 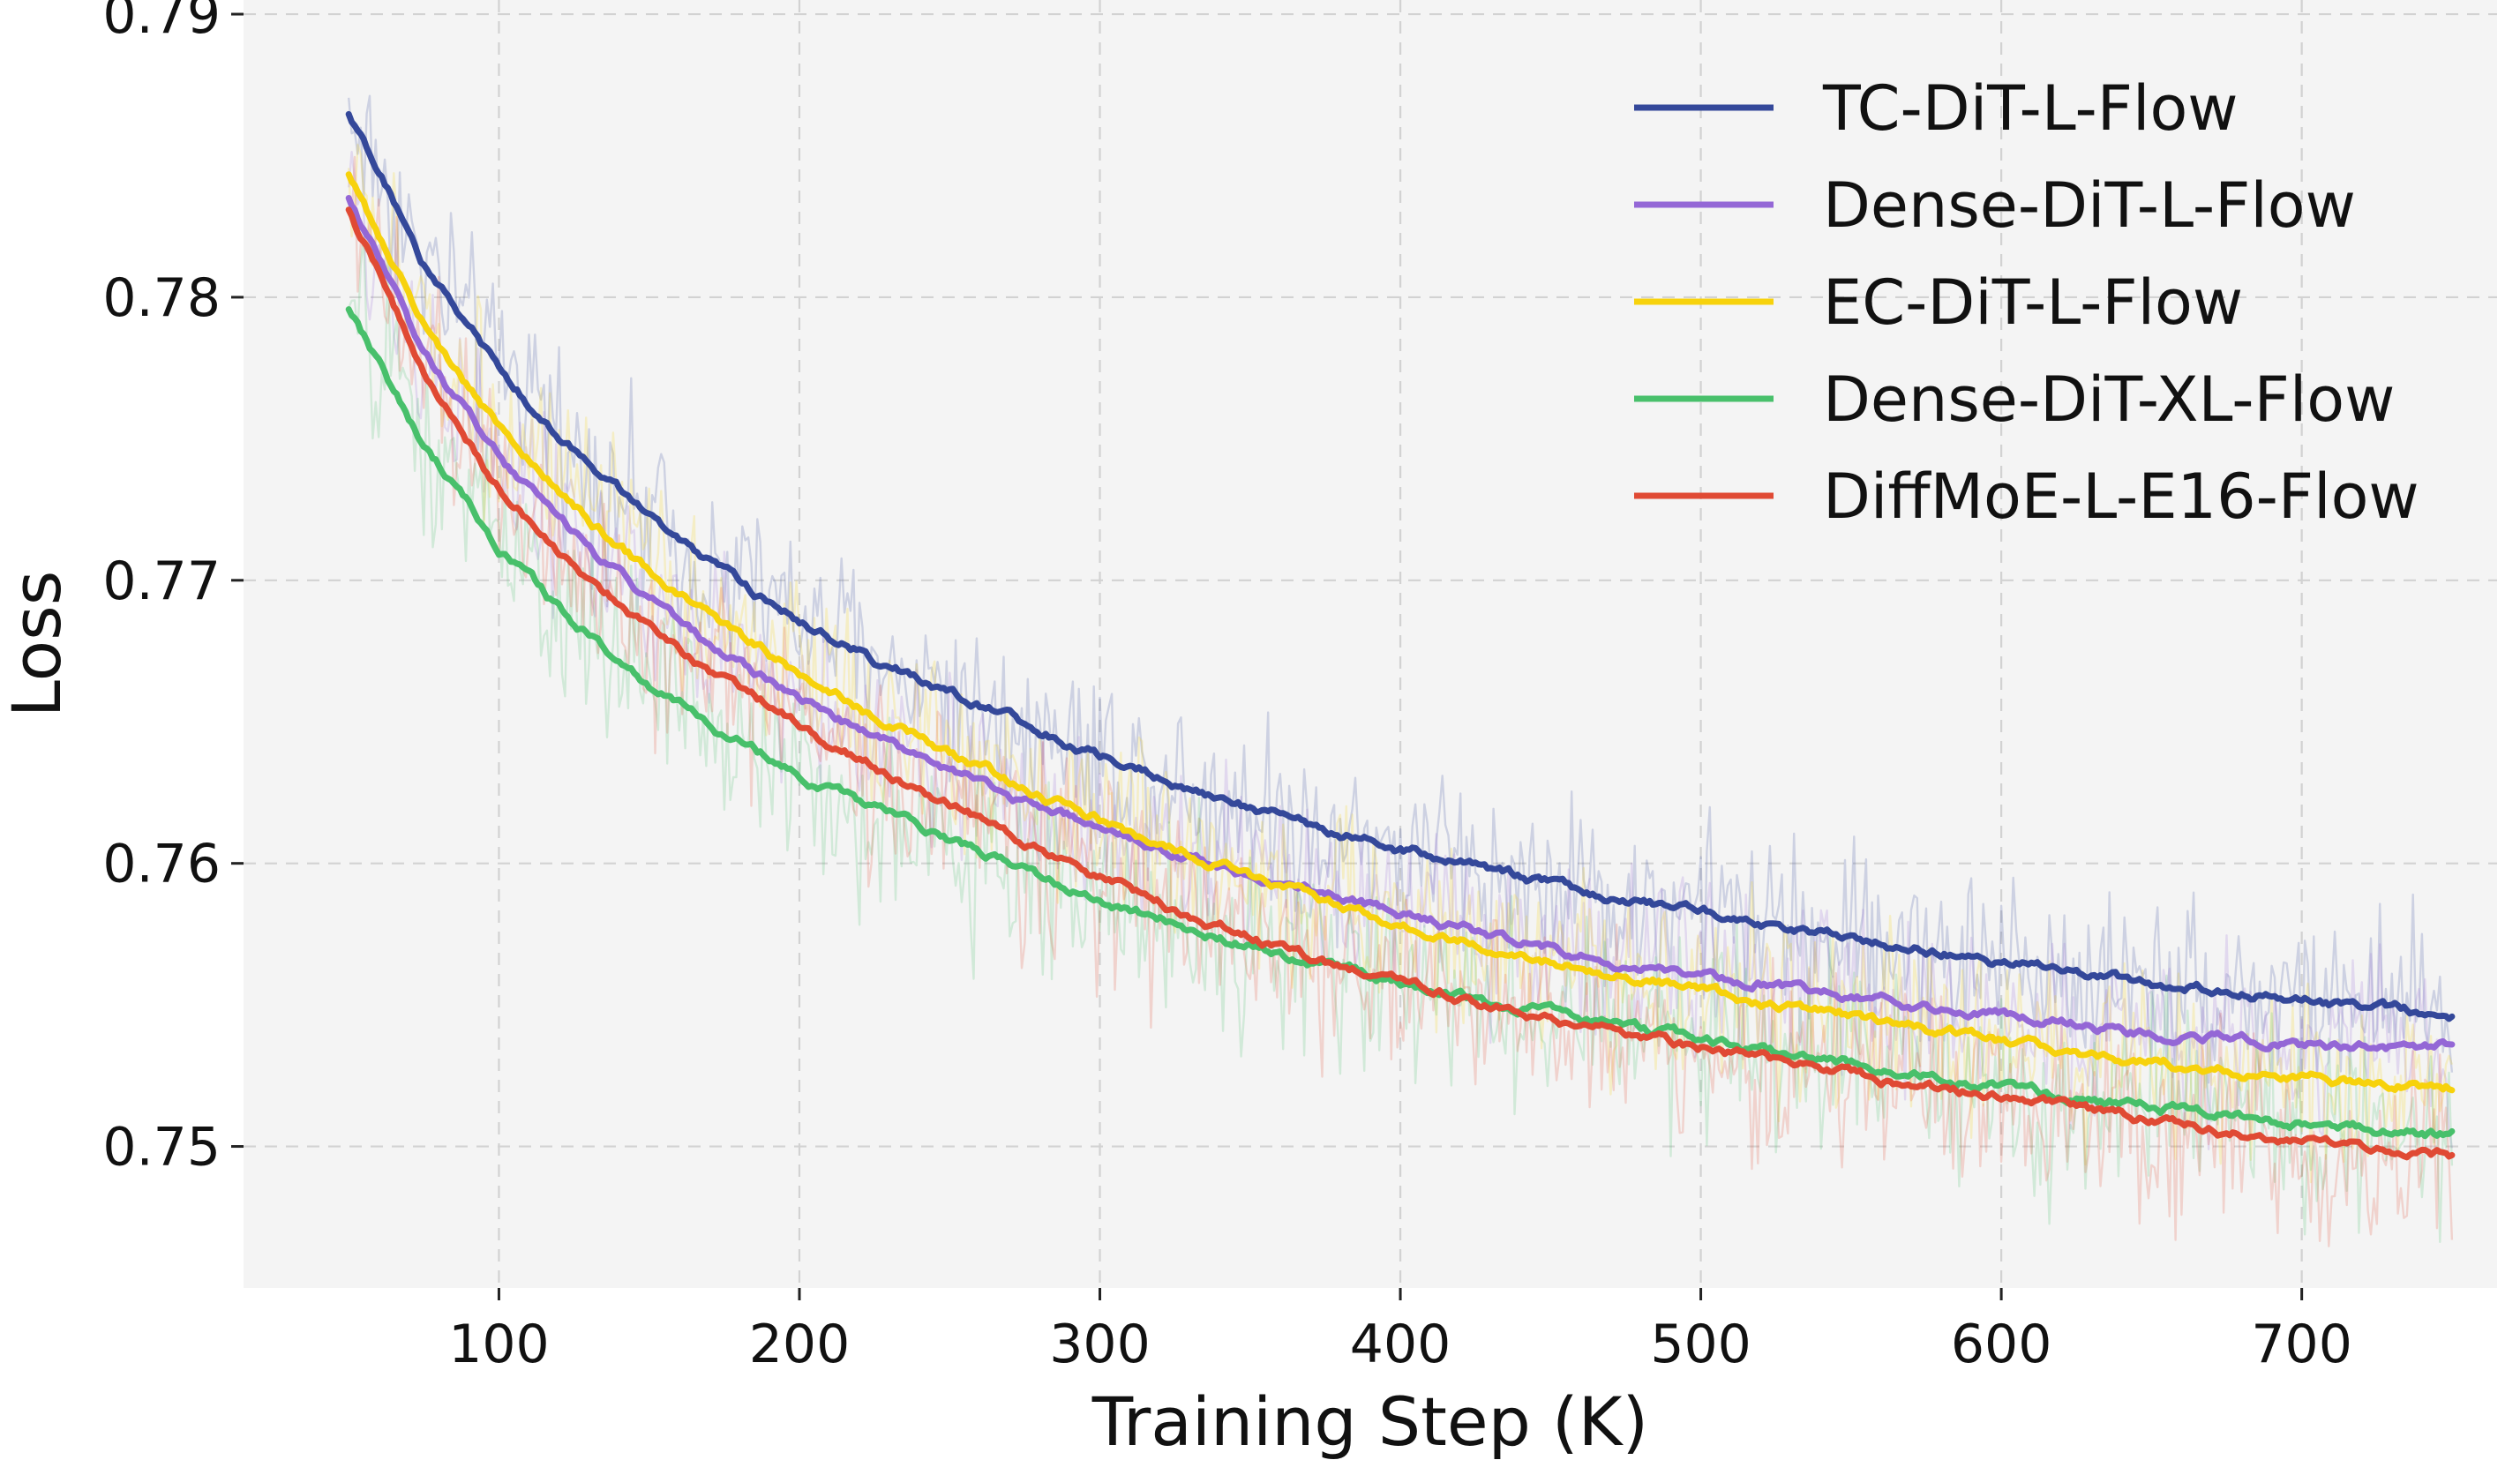 What do you see at coordinates (1700, 1344) in the screenshot?
I see `x-tick-label: 500` at bounding box center [1700, 1344].